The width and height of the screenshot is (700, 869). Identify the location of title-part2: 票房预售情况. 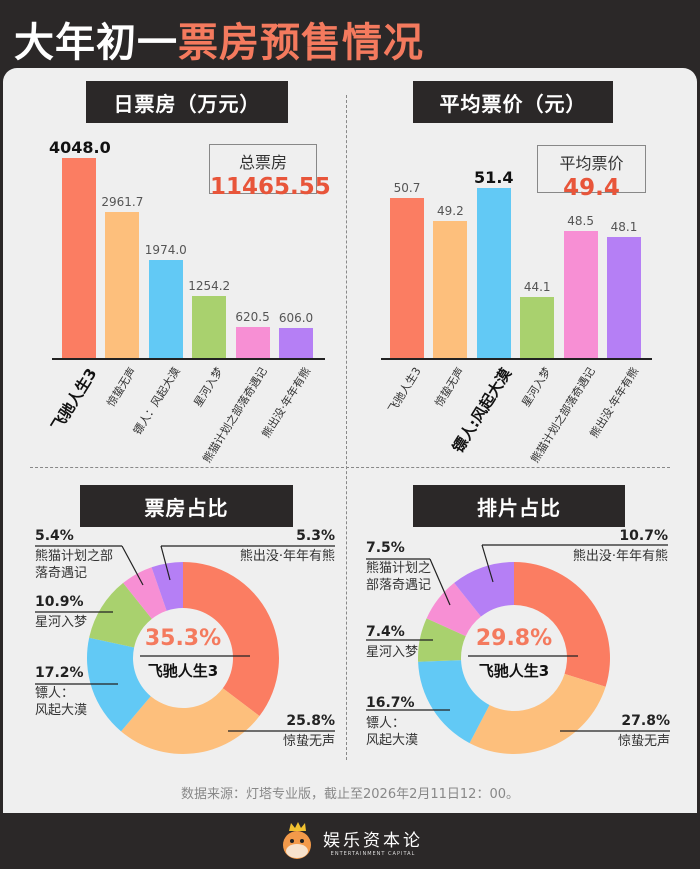
(301, 43).